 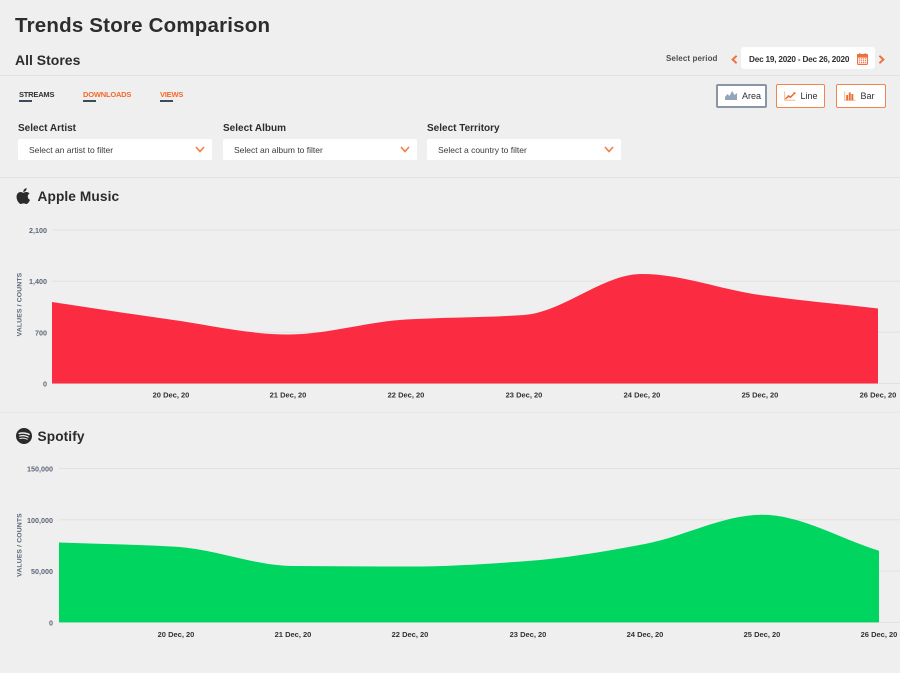 I want to click on svg-text: 100,000, so click(x=40, y=520).